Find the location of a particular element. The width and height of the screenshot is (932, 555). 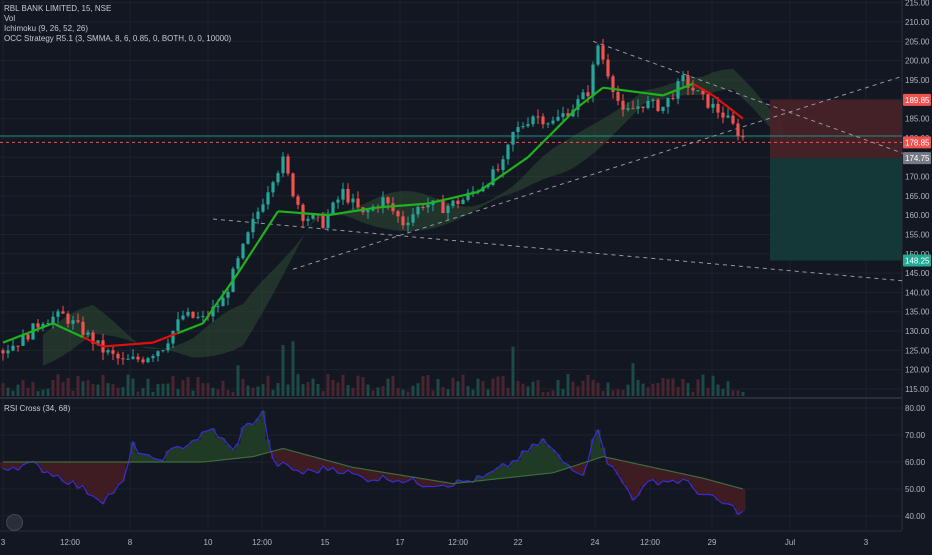

price-tick-label: 135.00 is located at coordinates (917, 312).